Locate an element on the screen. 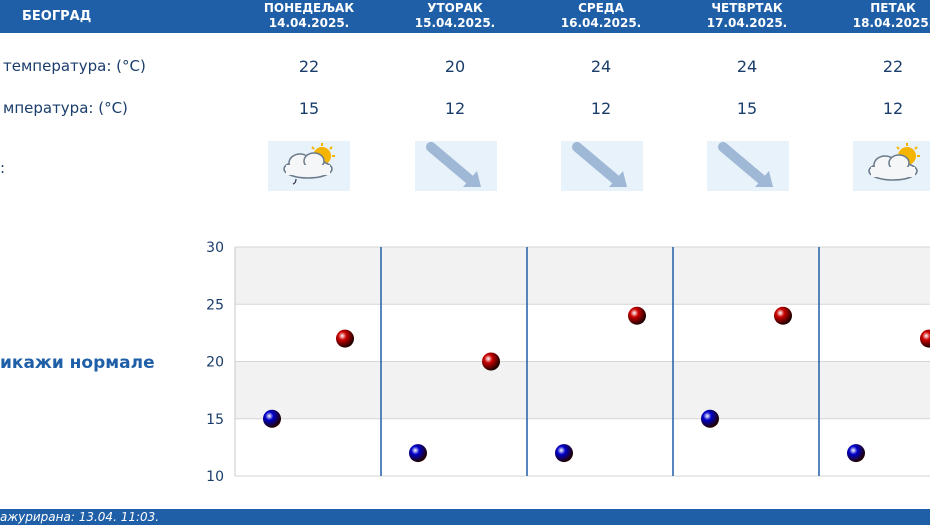  update-footer: ажурирана: 13.04. 11:03. is located at coordinates (465, 517).